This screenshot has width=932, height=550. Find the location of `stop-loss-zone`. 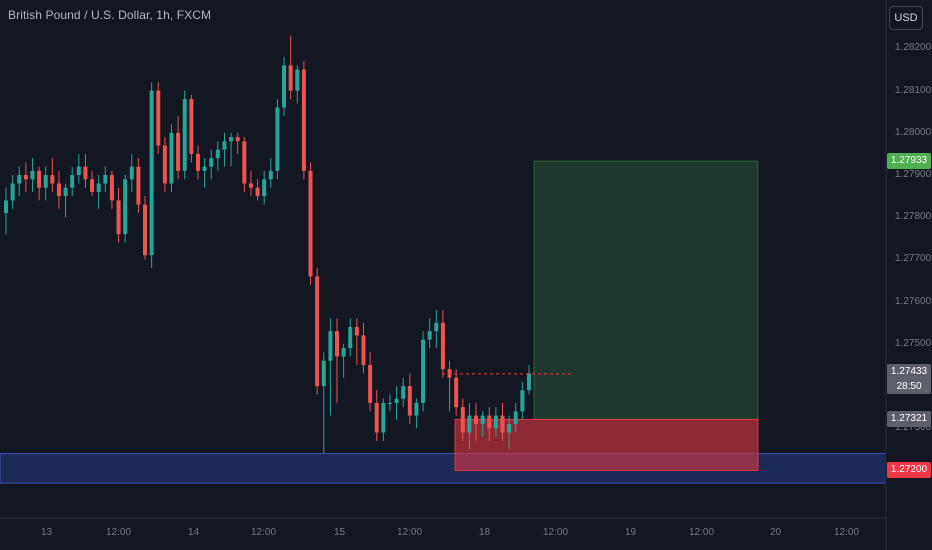

stop-loss-zone is located at coordinates (606, 444).